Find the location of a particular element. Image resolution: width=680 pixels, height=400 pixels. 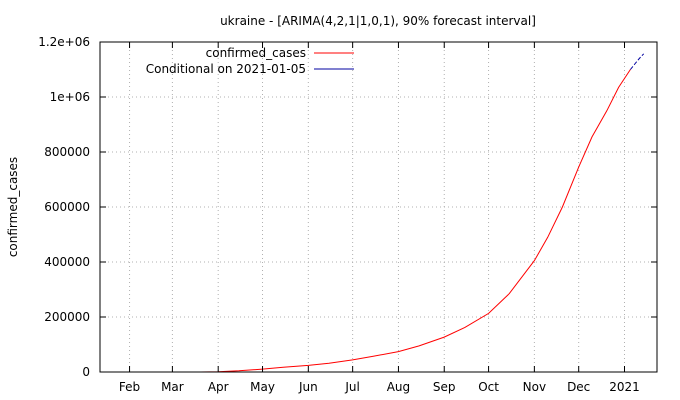

y-tick-label: 0 is located at coordinates (86, 372).